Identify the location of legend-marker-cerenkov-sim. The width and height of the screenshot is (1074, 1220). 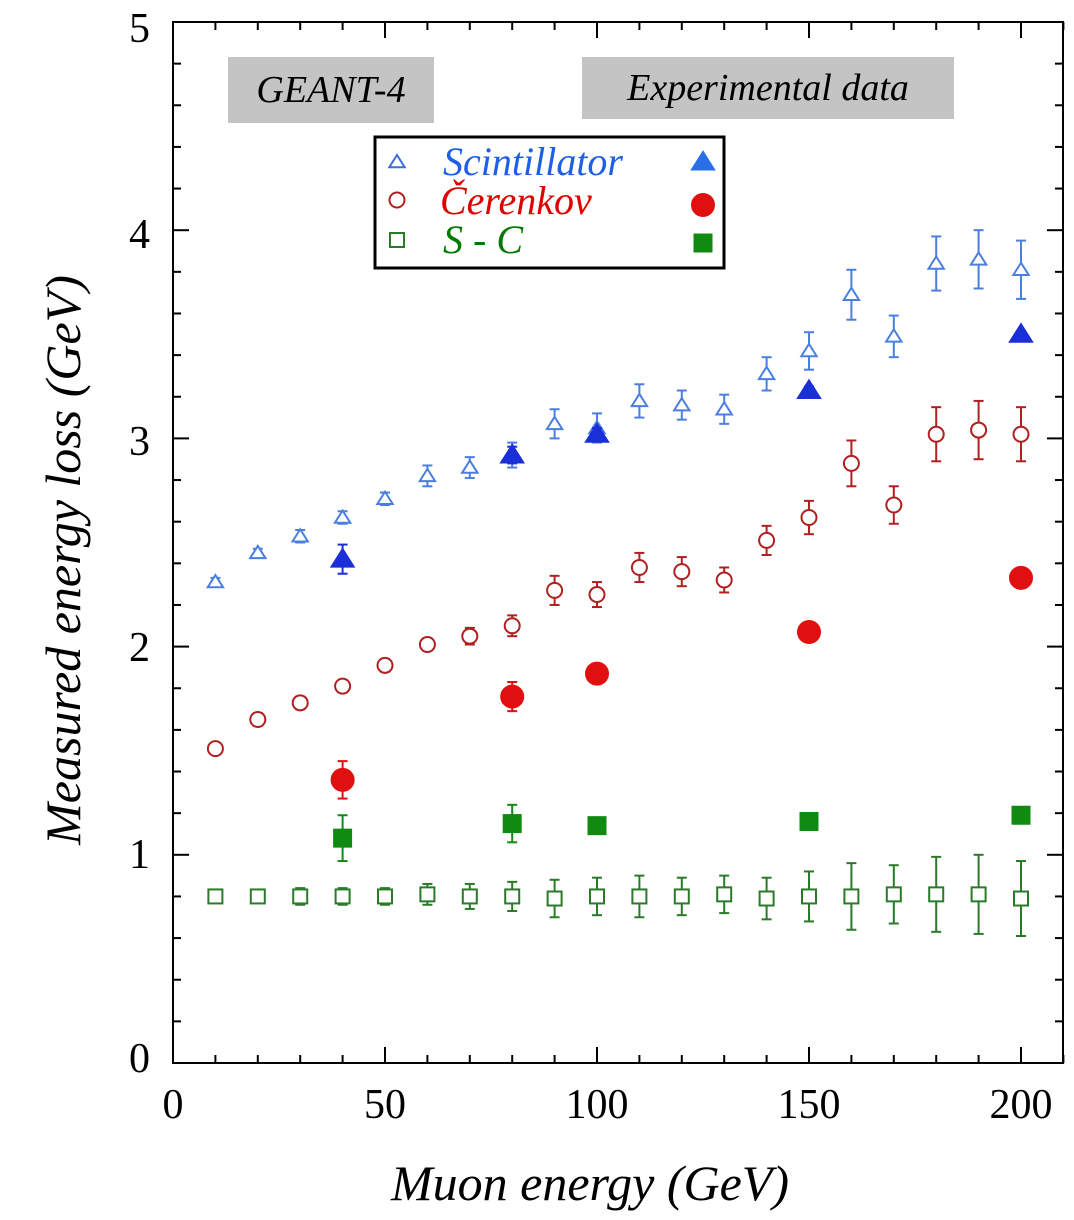
(397, 200).